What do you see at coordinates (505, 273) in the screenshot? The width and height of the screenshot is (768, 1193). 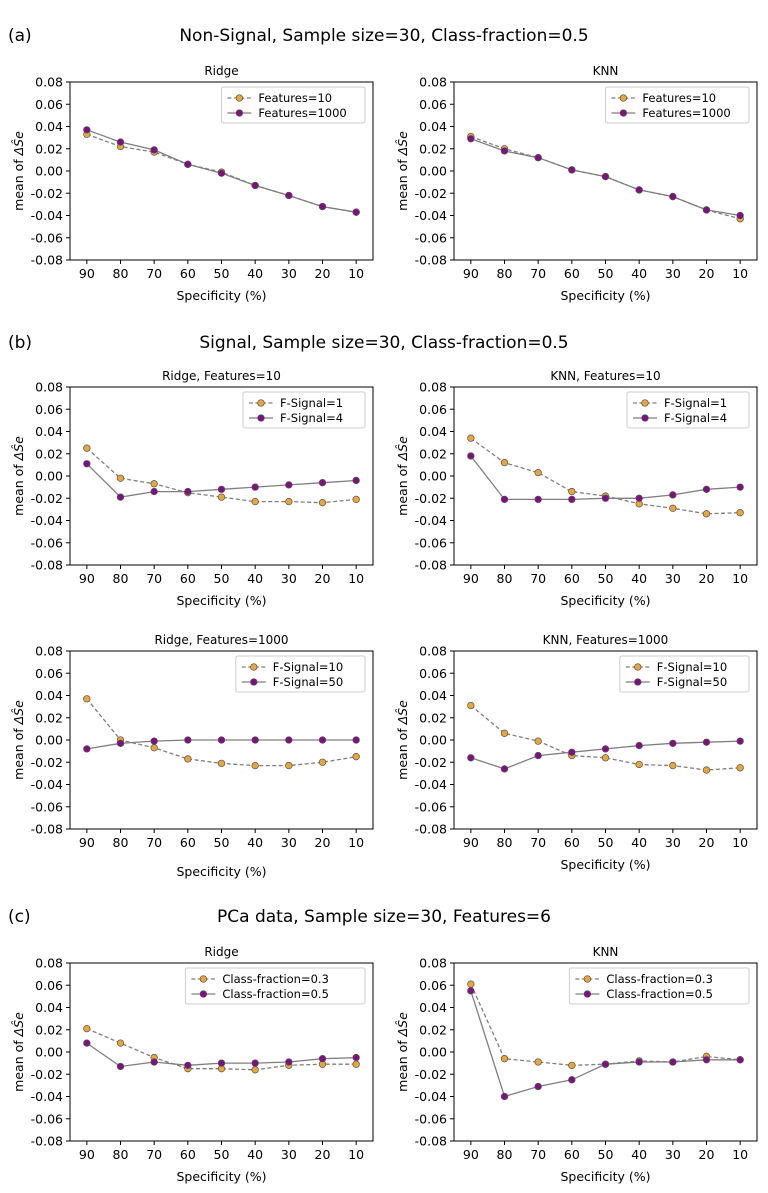 I see `x-tick-label: 80` at bounding box center [505, 273].